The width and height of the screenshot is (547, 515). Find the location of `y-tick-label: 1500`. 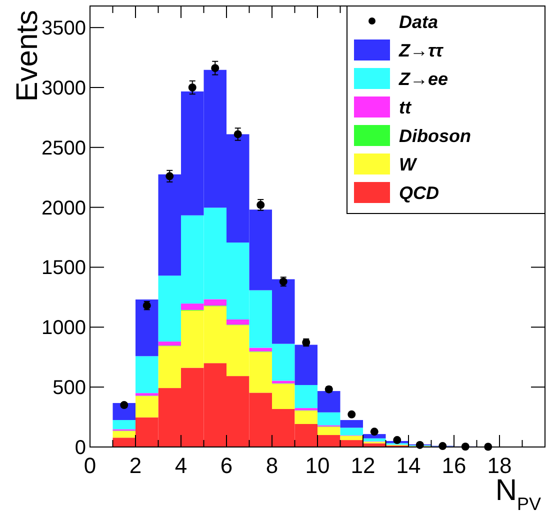

y-tick-label: 1500 is located at coordinates (64, 268).